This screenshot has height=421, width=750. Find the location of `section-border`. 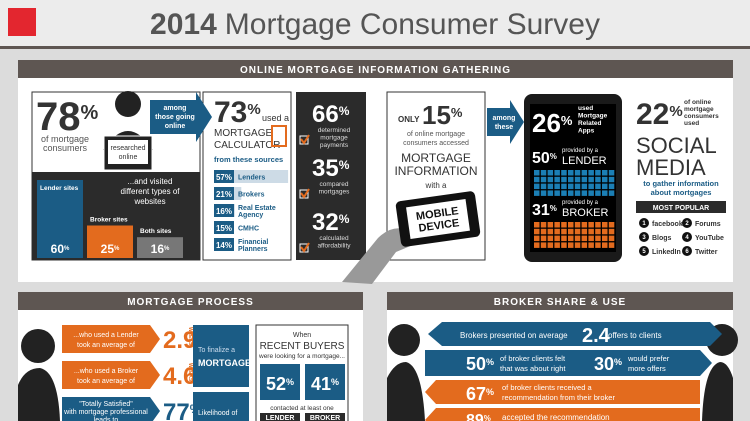

section-border is located at coordinates (436, 176).